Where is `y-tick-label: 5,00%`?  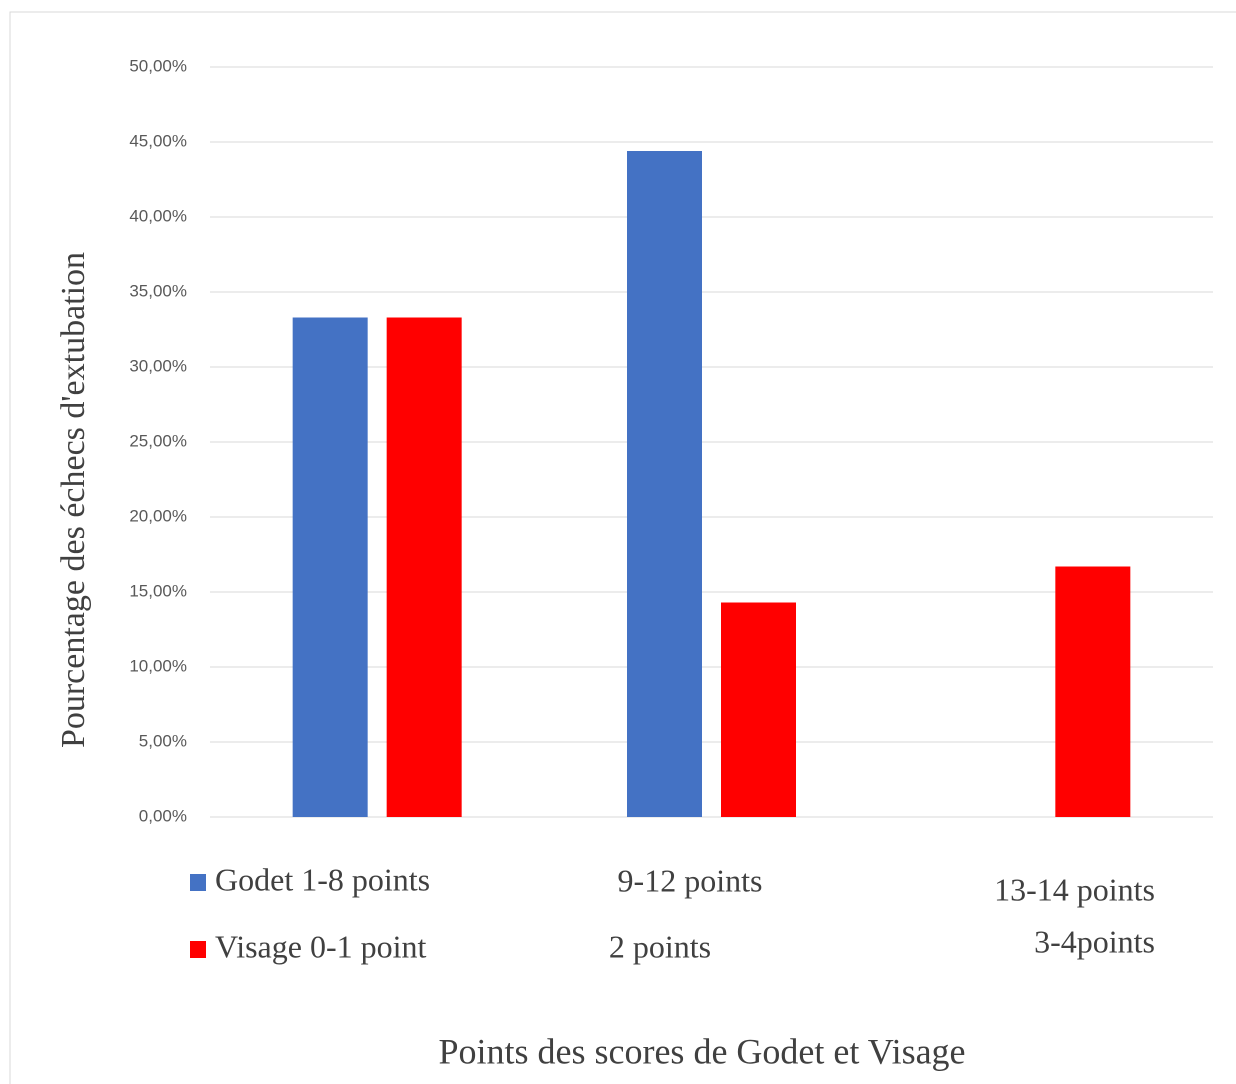
y-tick-label: 5,00% is located at coordinates (163, 740).